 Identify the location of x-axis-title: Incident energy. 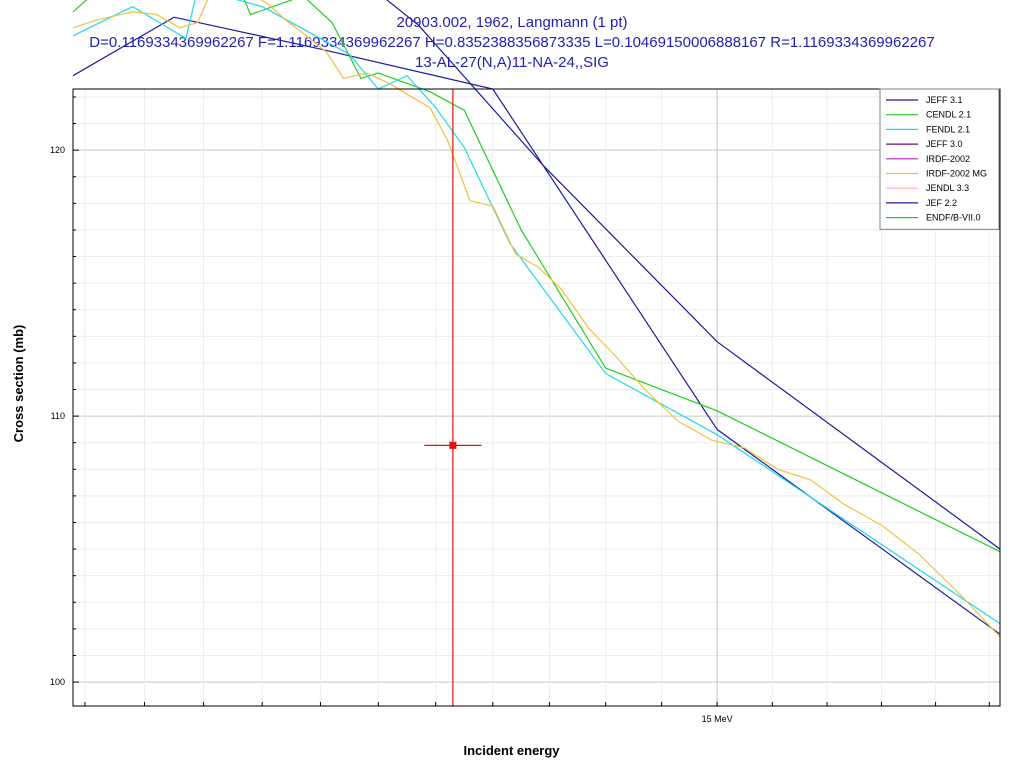
(511, 750).